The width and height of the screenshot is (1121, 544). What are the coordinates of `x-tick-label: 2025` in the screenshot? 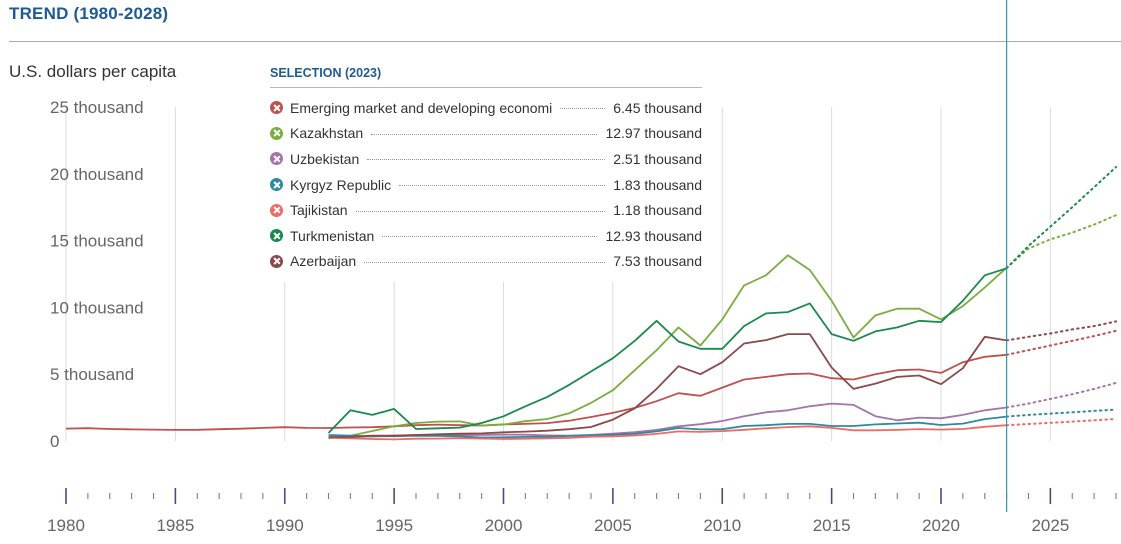 It's located at (1050, 525).